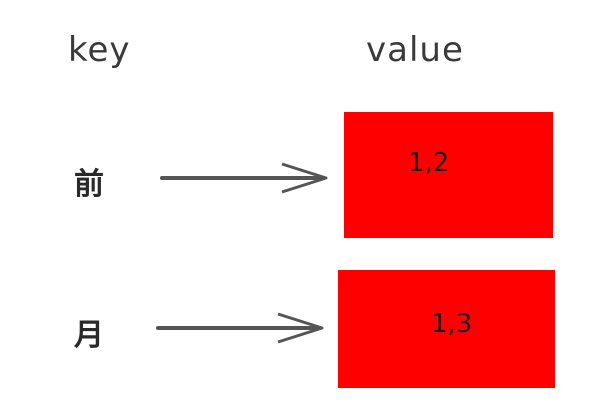 This screenshot has height=412, width=600. What do you see at coordinates (415, 50) in the screenshot?
I see `value-column-header: value` at bounding box center [415, 50].